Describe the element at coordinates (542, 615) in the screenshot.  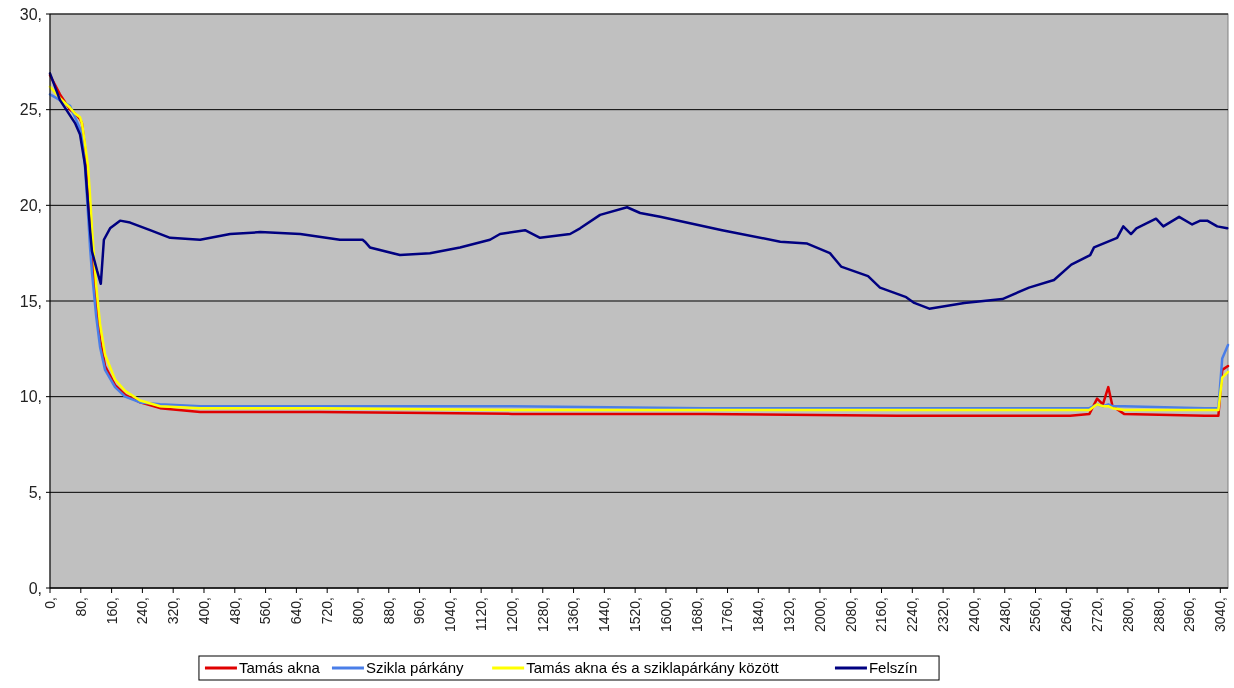
I see `x-tick-label: 1280,` at that location.